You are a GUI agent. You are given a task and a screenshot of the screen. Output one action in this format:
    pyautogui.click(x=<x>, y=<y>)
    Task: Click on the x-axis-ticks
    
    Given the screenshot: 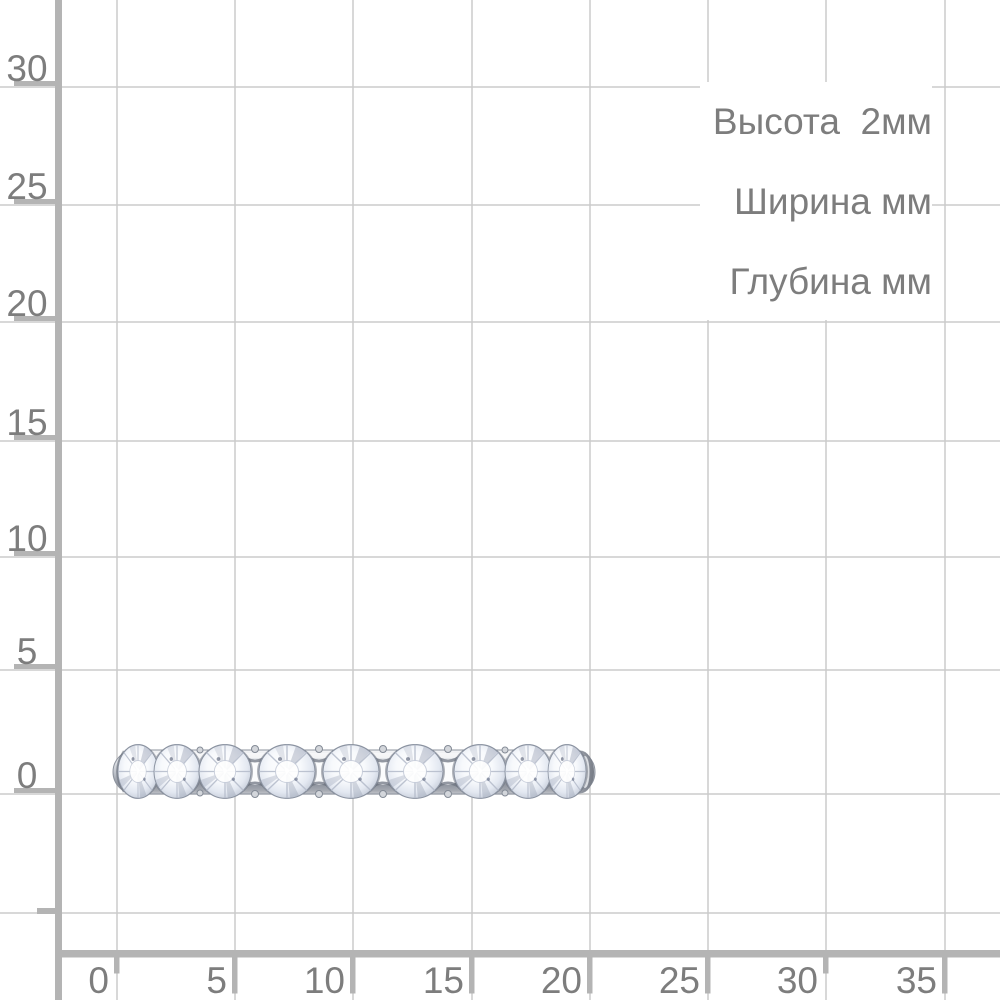 What is the action you would take?
    pyautogui.click(x=531, y=975)
    